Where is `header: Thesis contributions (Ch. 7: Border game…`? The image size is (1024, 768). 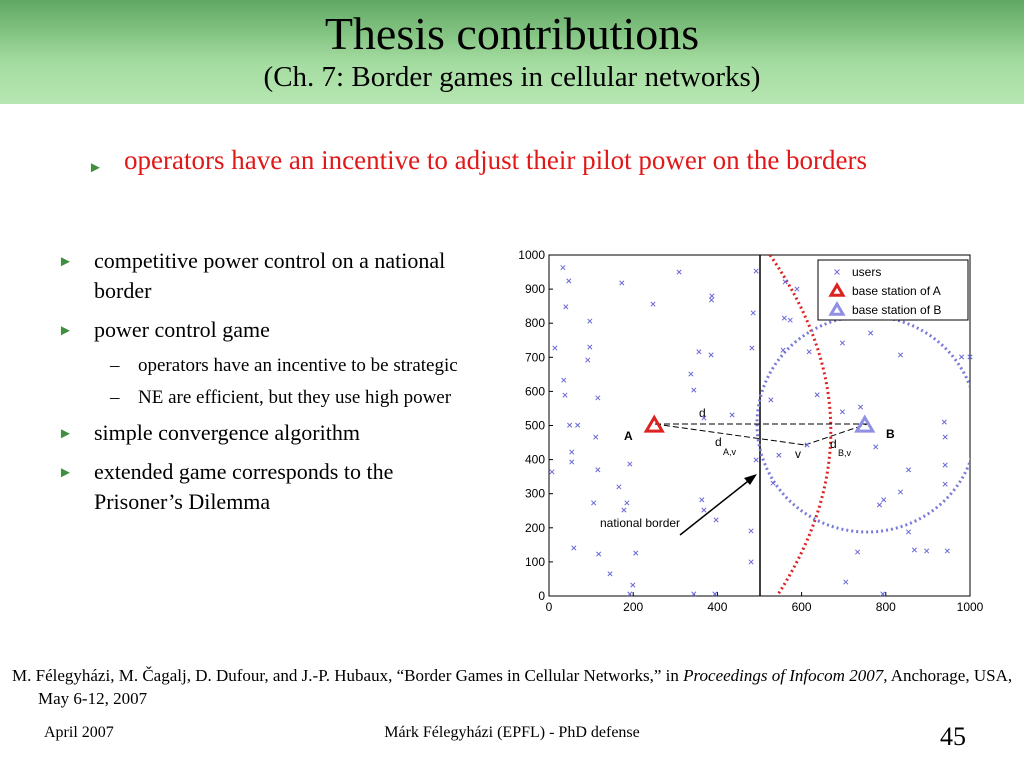
header: Thesis contributions (Ch. 7: Border game… is located at coordinates (512, 52).